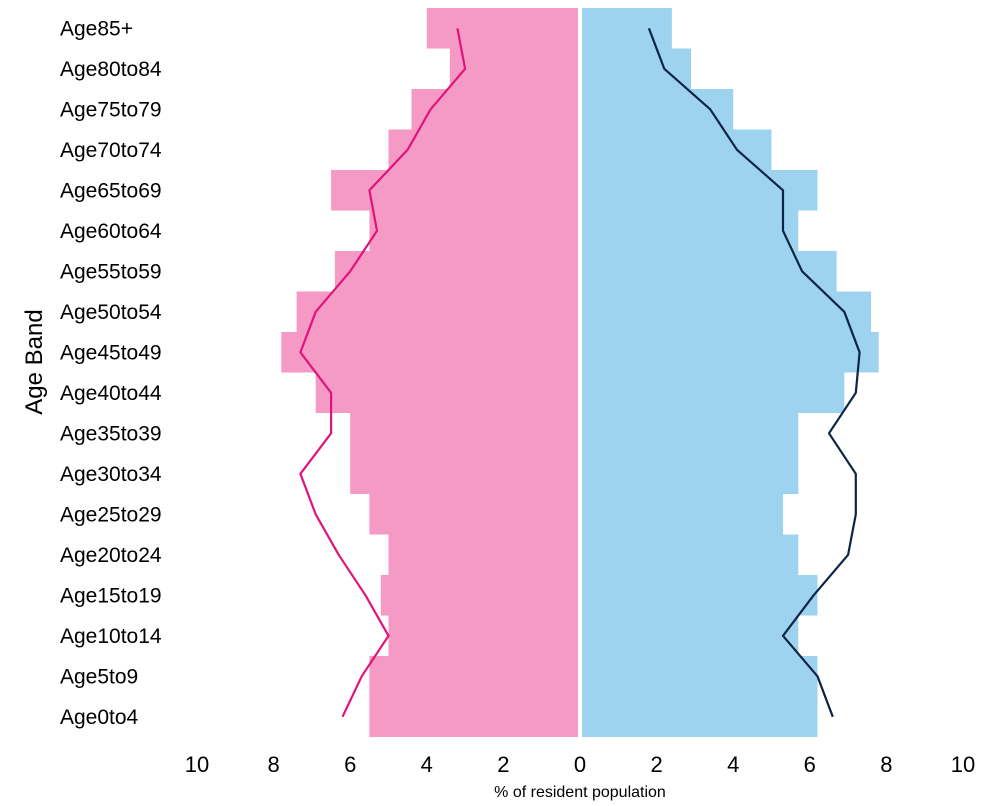 Image resolution: width=988 pixels, height=806 pixels. I want to click on left-bar-age15to19, so click(479, 595).